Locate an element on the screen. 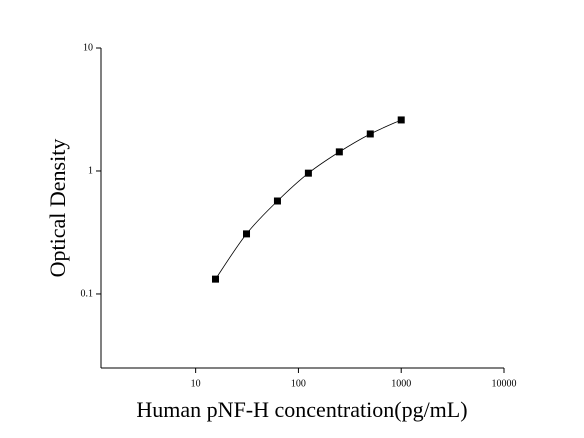  x-tick-label: 10000 is located at coordinates (504, 383).